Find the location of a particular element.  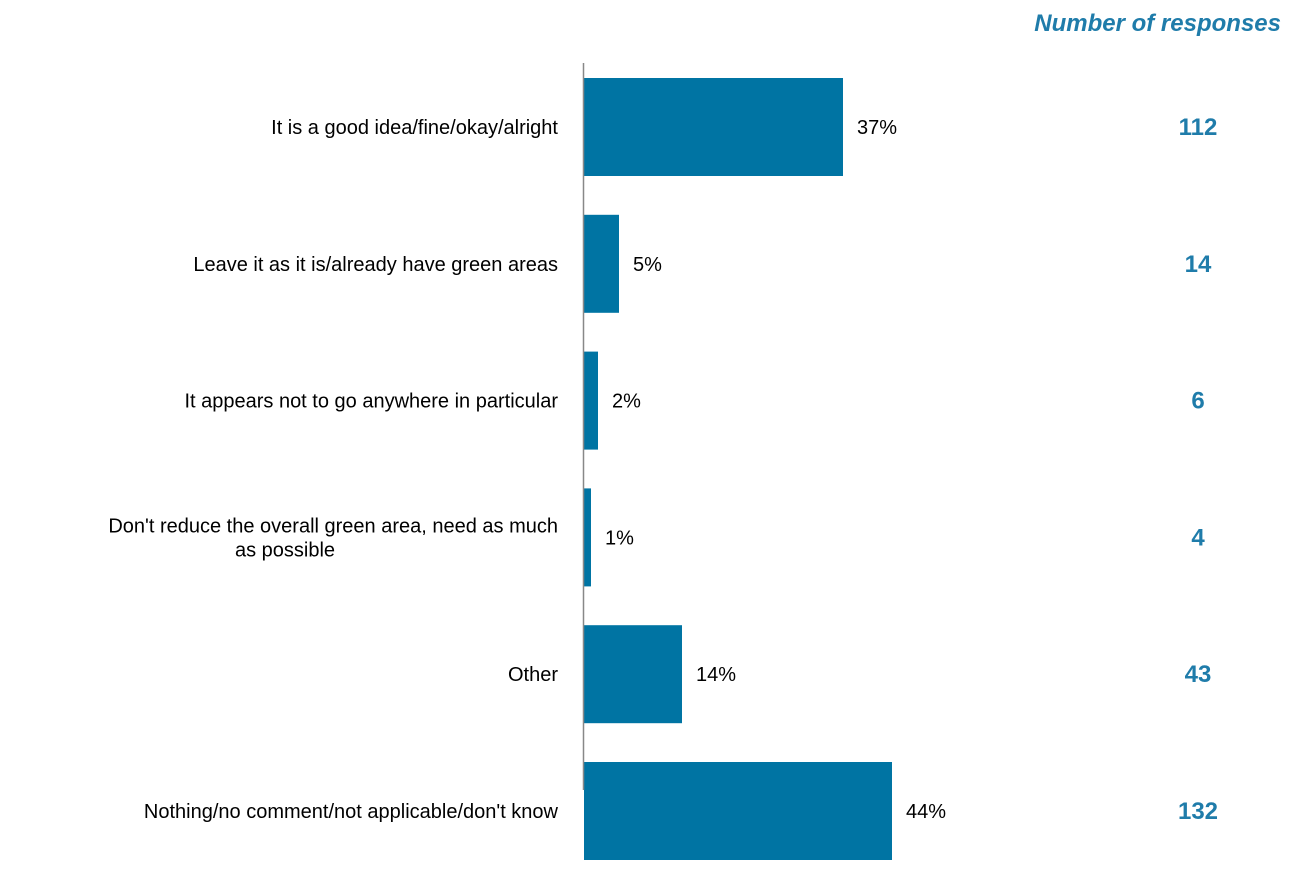

responses-header: Number of responses is located at coordinates (1157, 23).